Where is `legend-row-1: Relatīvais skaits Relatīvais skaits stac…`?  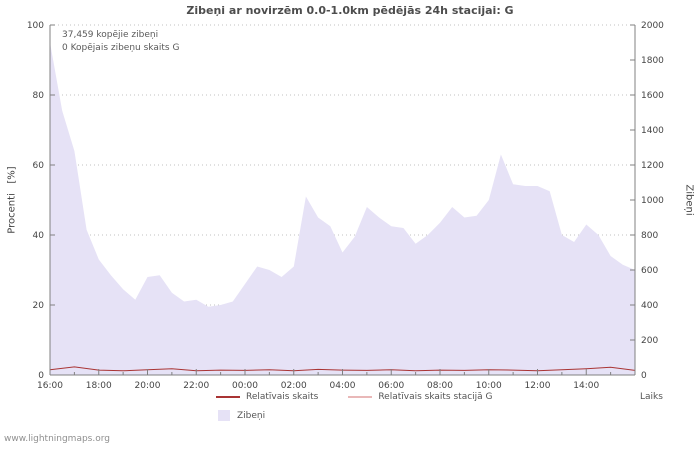 legend-row-1: Relatīvais skaits Relatīvais skaits stac… is located at coordinates (354, 397).